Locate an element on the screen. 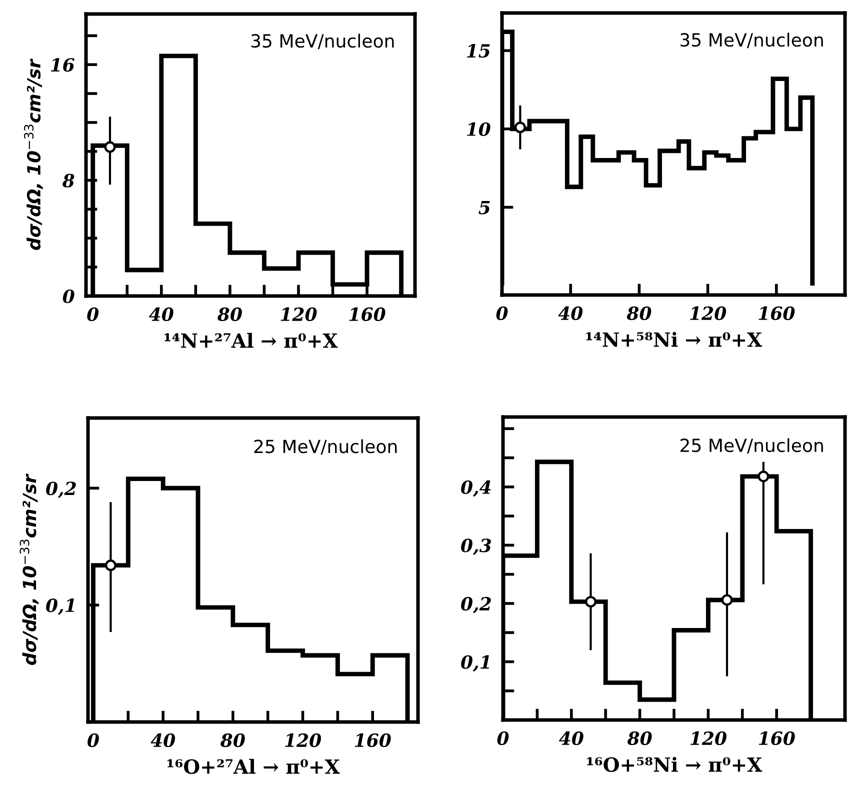  x-axis-title: ¹⁴N+⁵⁸Ni → π⁰+X is located at coordinates (674, 339).